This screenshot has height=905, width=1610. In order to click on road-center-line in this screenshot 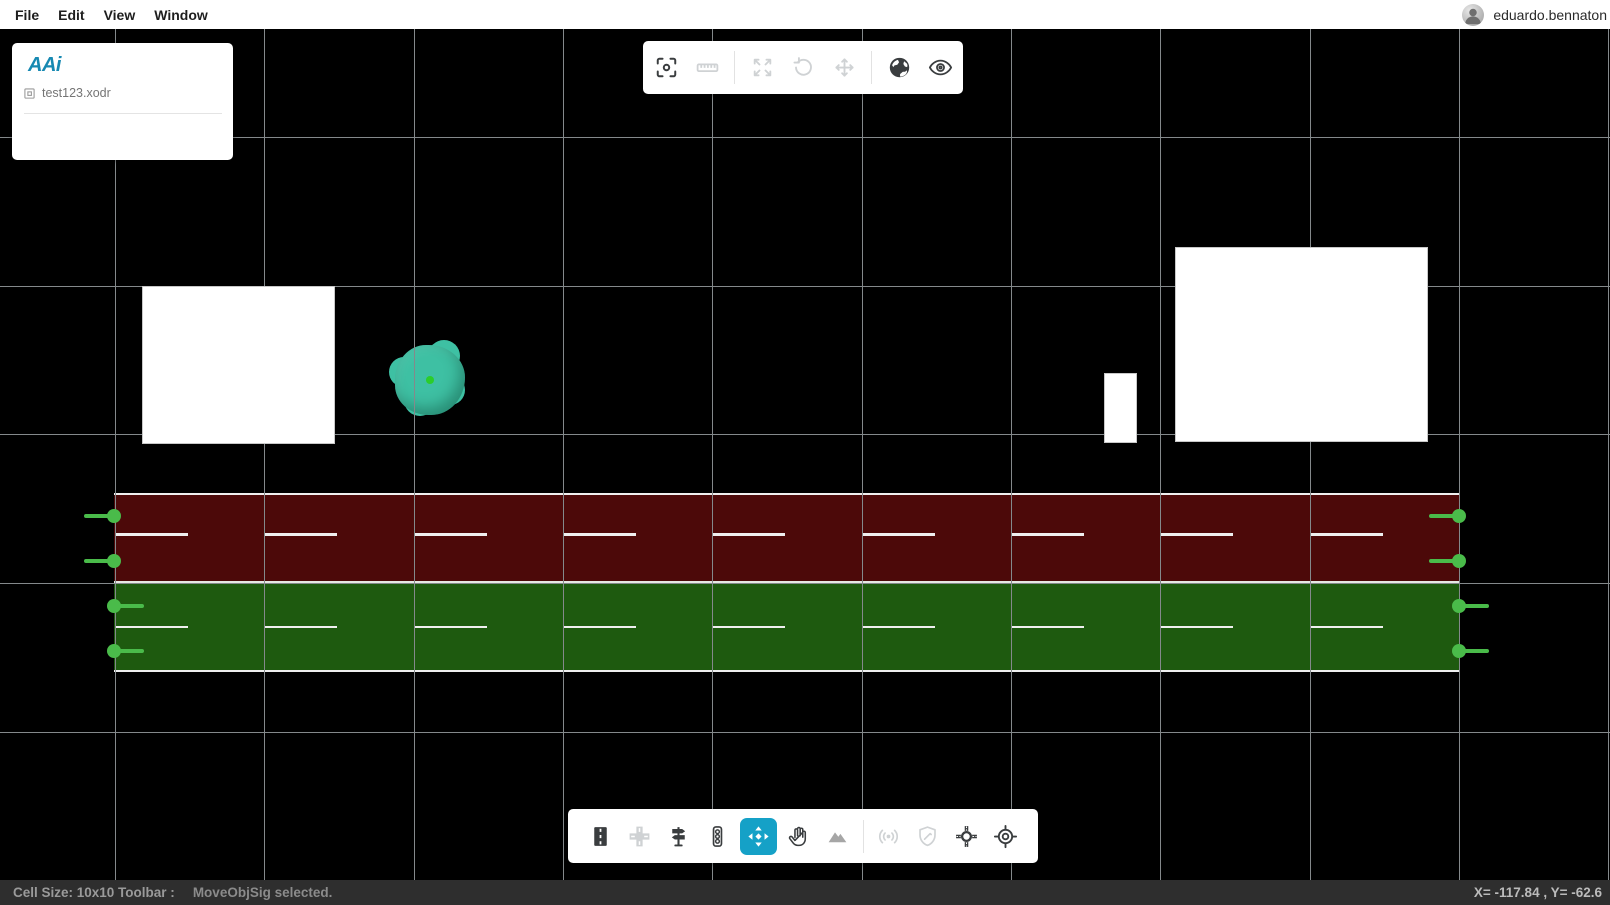, I will do `click(786, 582)`.